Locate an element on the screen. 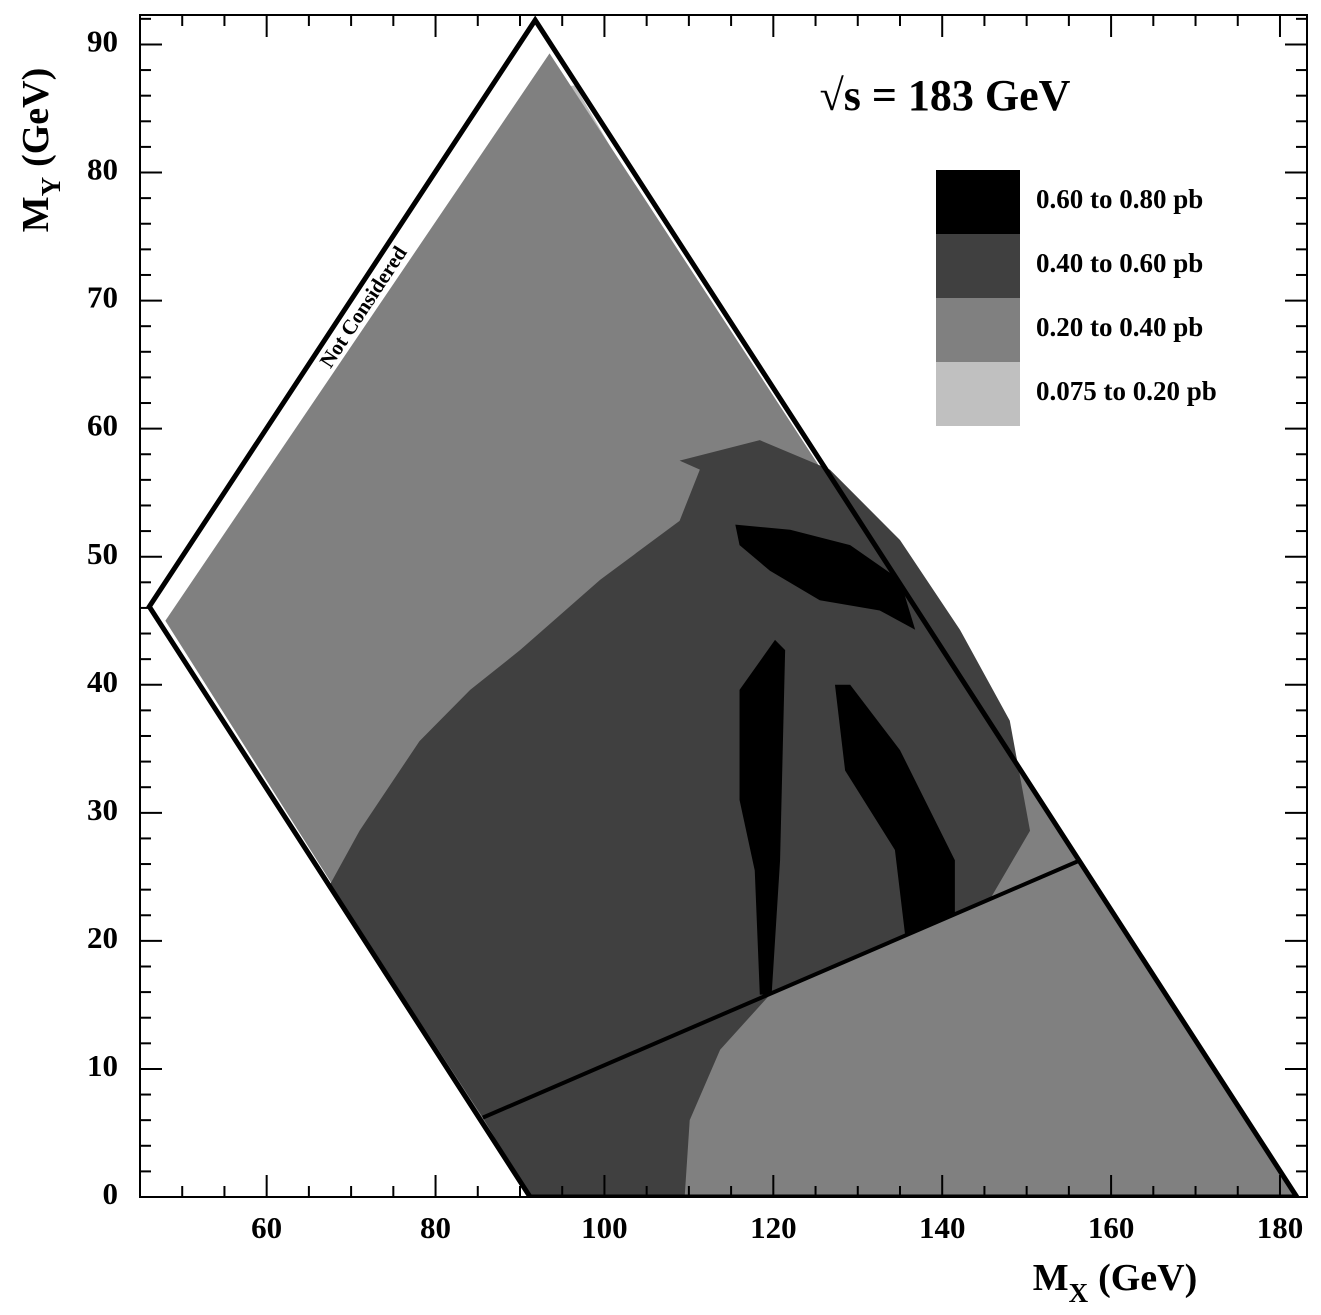  x-label-sub: X is located at coordinates (1079, 1293).